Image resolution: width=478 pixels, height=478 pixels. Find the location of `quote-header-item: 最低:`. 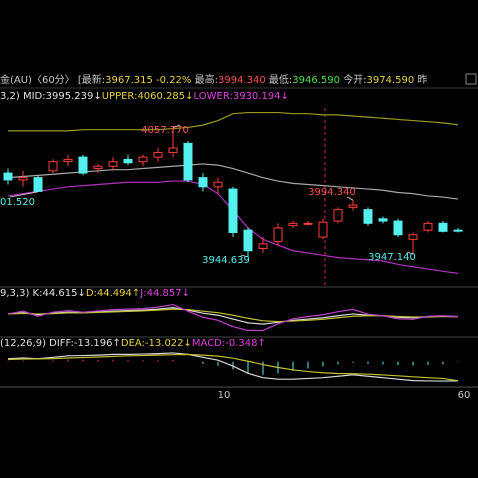

quote-header-item: 最低: is located at coordinates (279, 79).